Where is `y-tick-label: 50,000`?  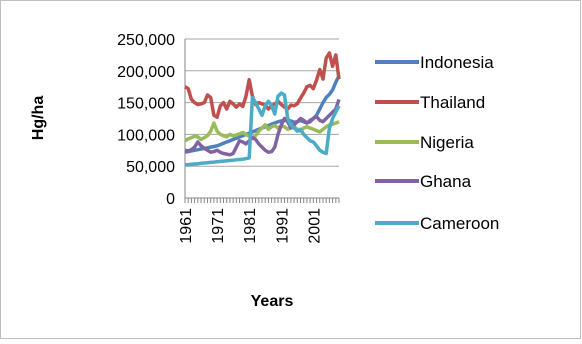
y-tick-label: 50,000 is located at coordinates (150, 167).